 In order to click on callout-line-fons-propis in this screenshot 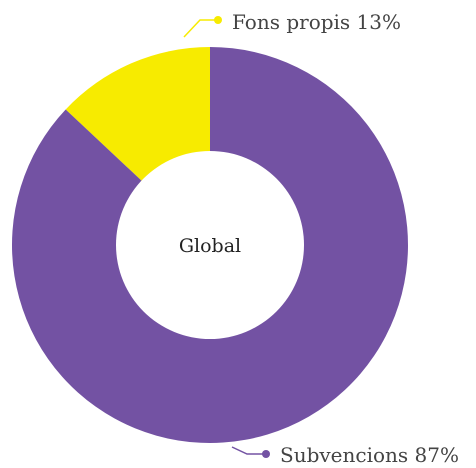, I will do `click(200, 28)`.